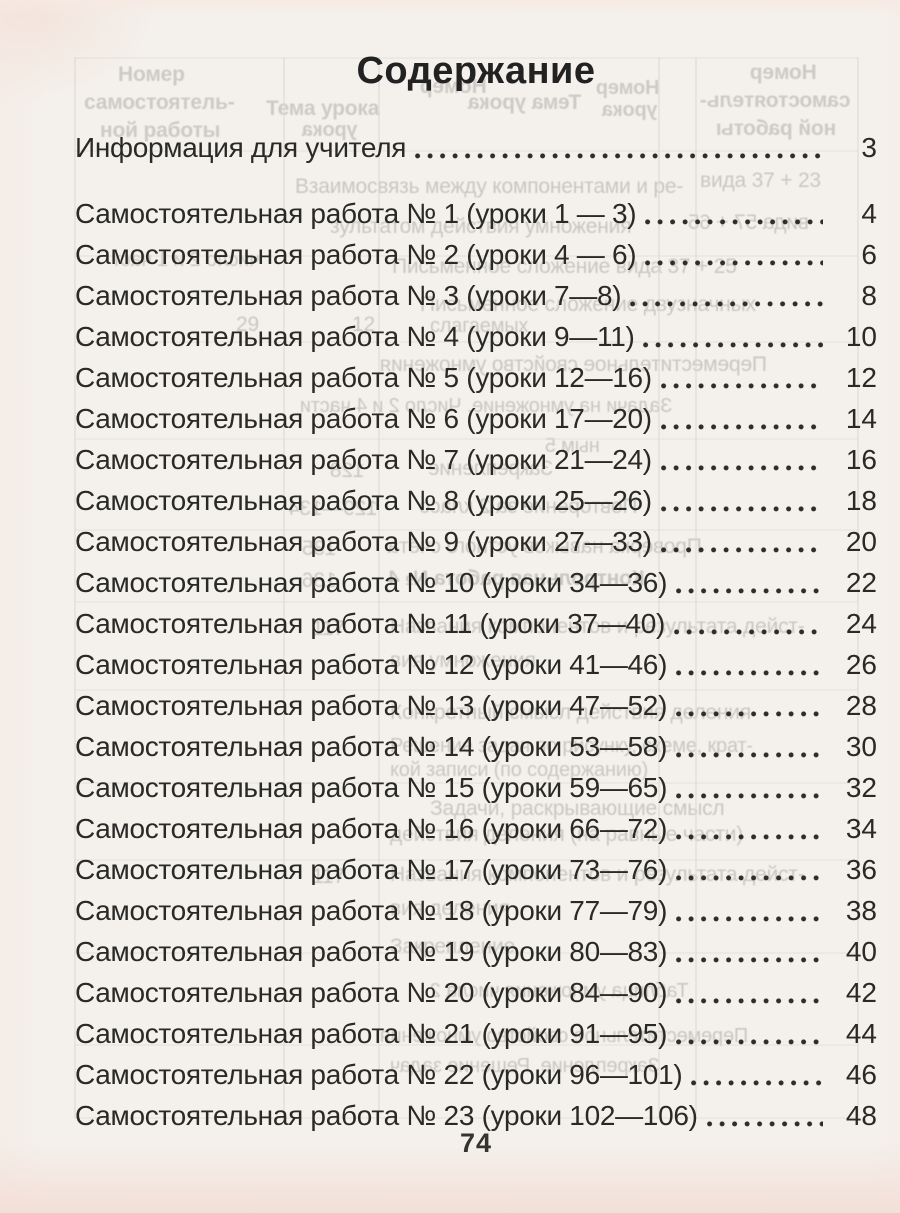 The height and width of the screenshot is (1213, 900). I want to click on ghost-text: вия деления, so click(450, 908).